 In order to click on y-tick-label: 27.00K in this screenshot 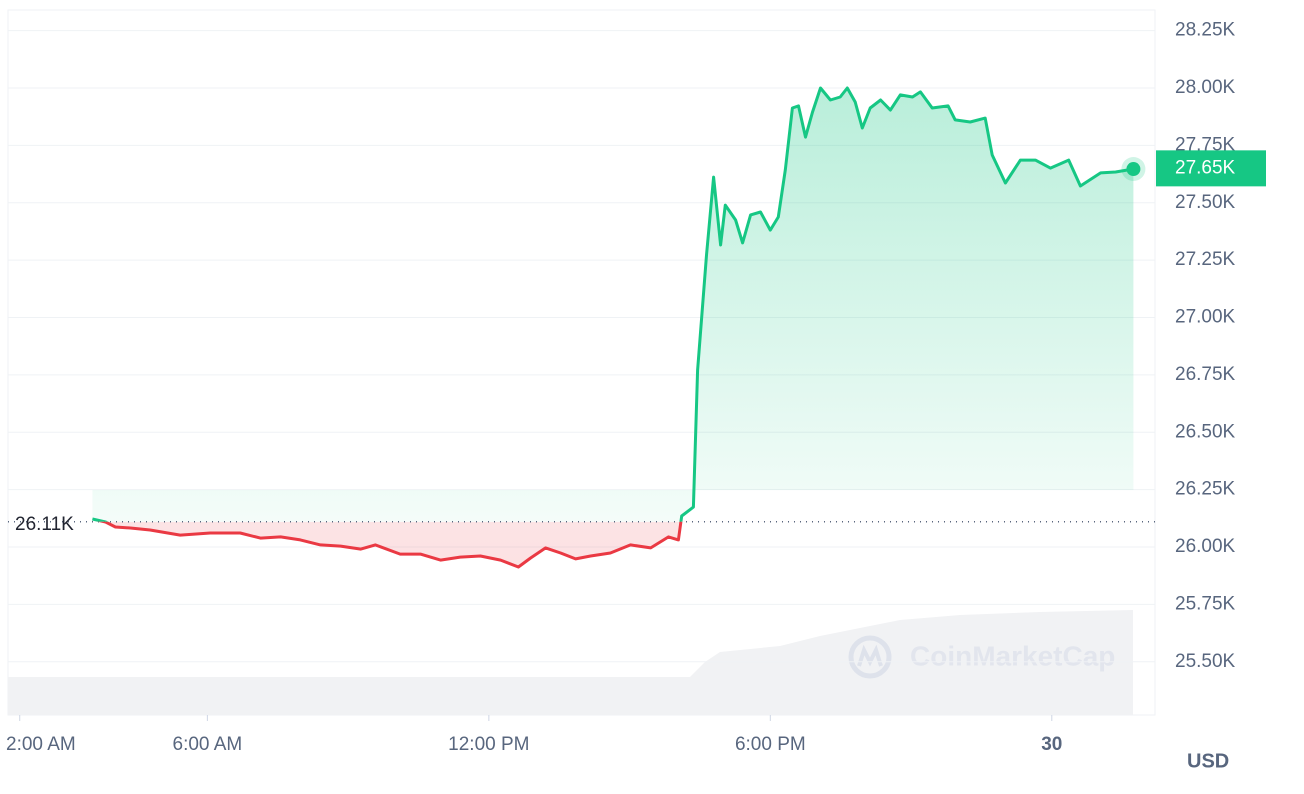, I will do `click(1205, 317)`.